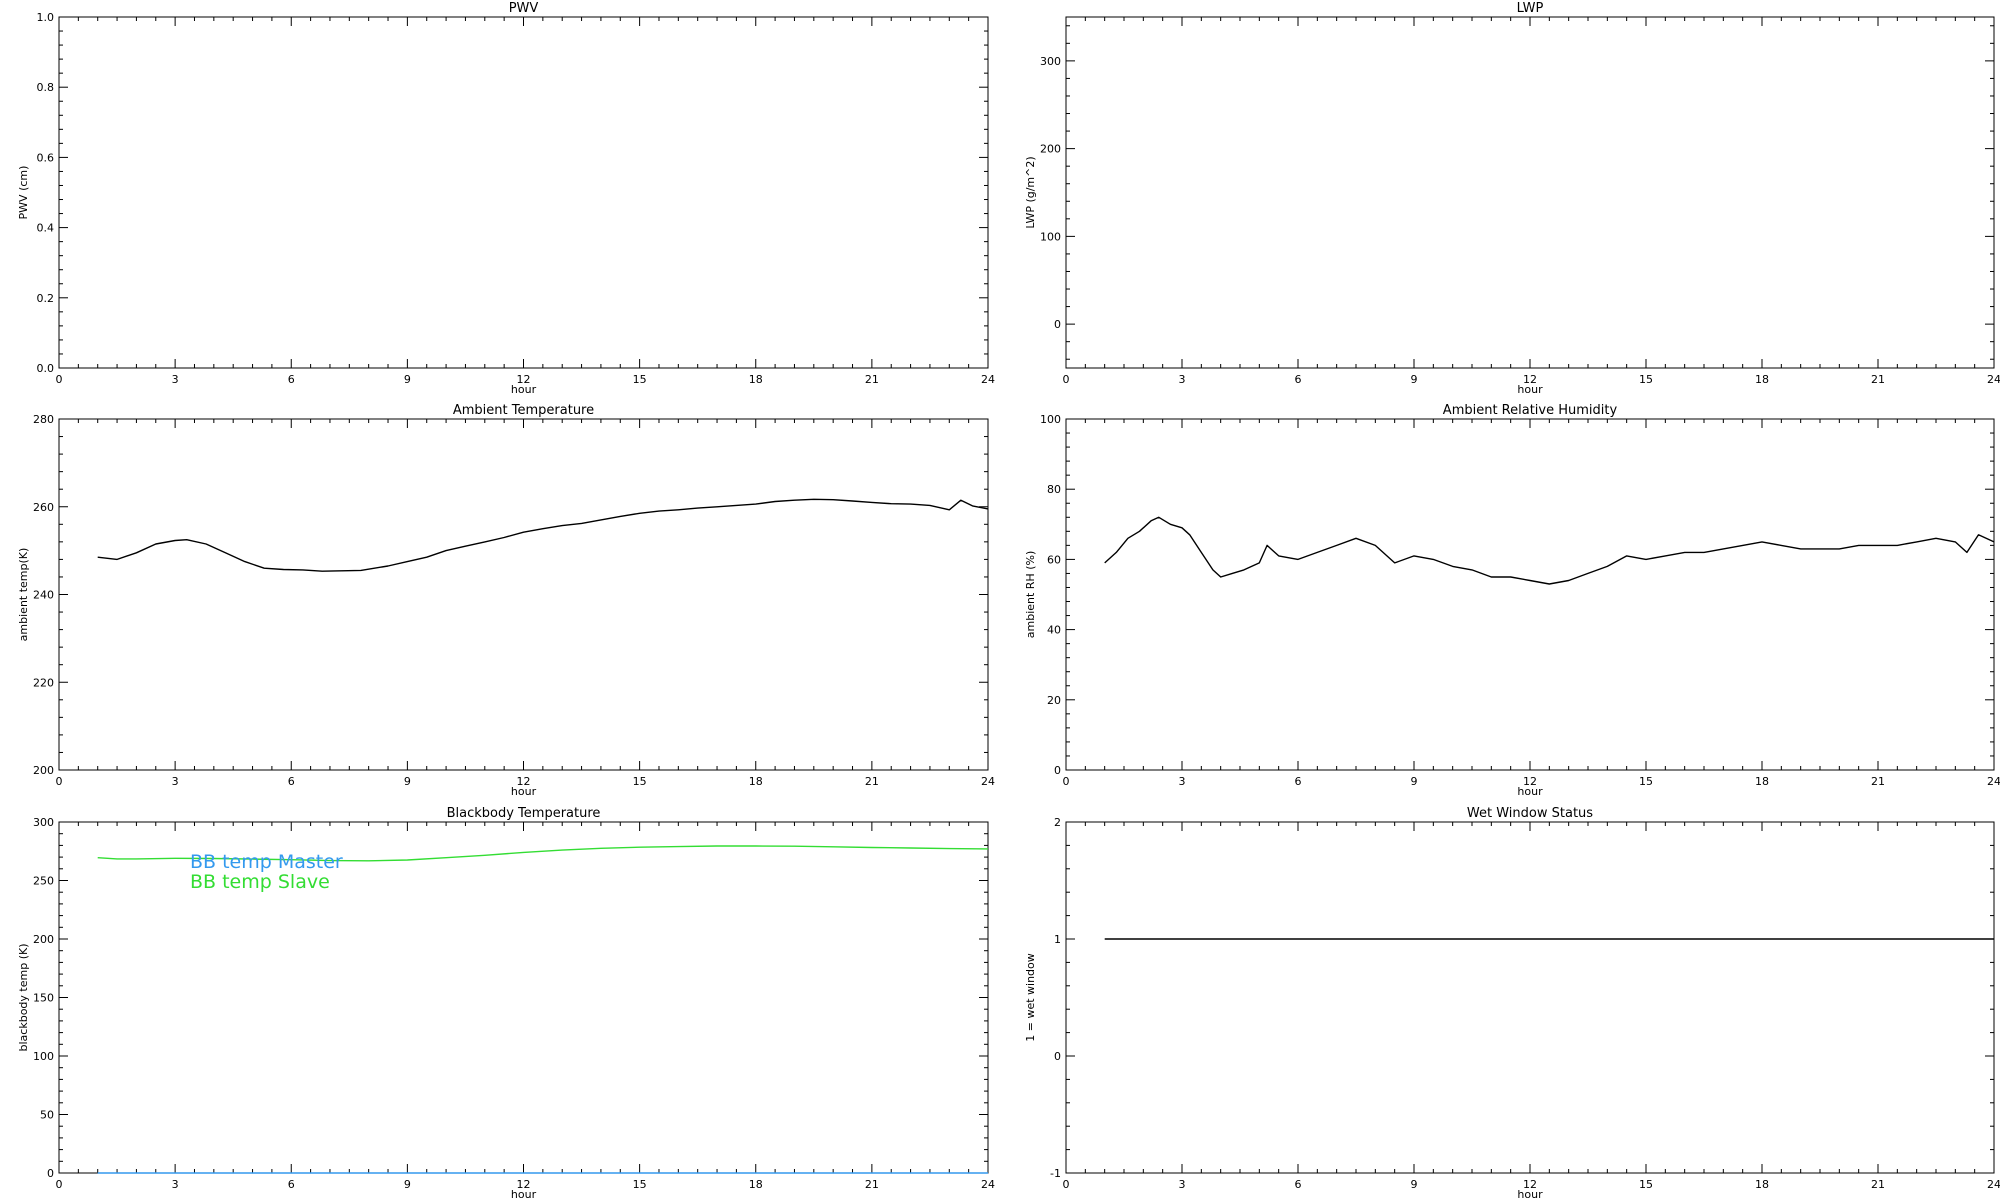 The width and height of the screenshot is (2000, 1200). What do you see at coordinates (1055, 1173) in the screenshot?
I see `y-tick-label: -1` at bounding box center [1055, 1173].